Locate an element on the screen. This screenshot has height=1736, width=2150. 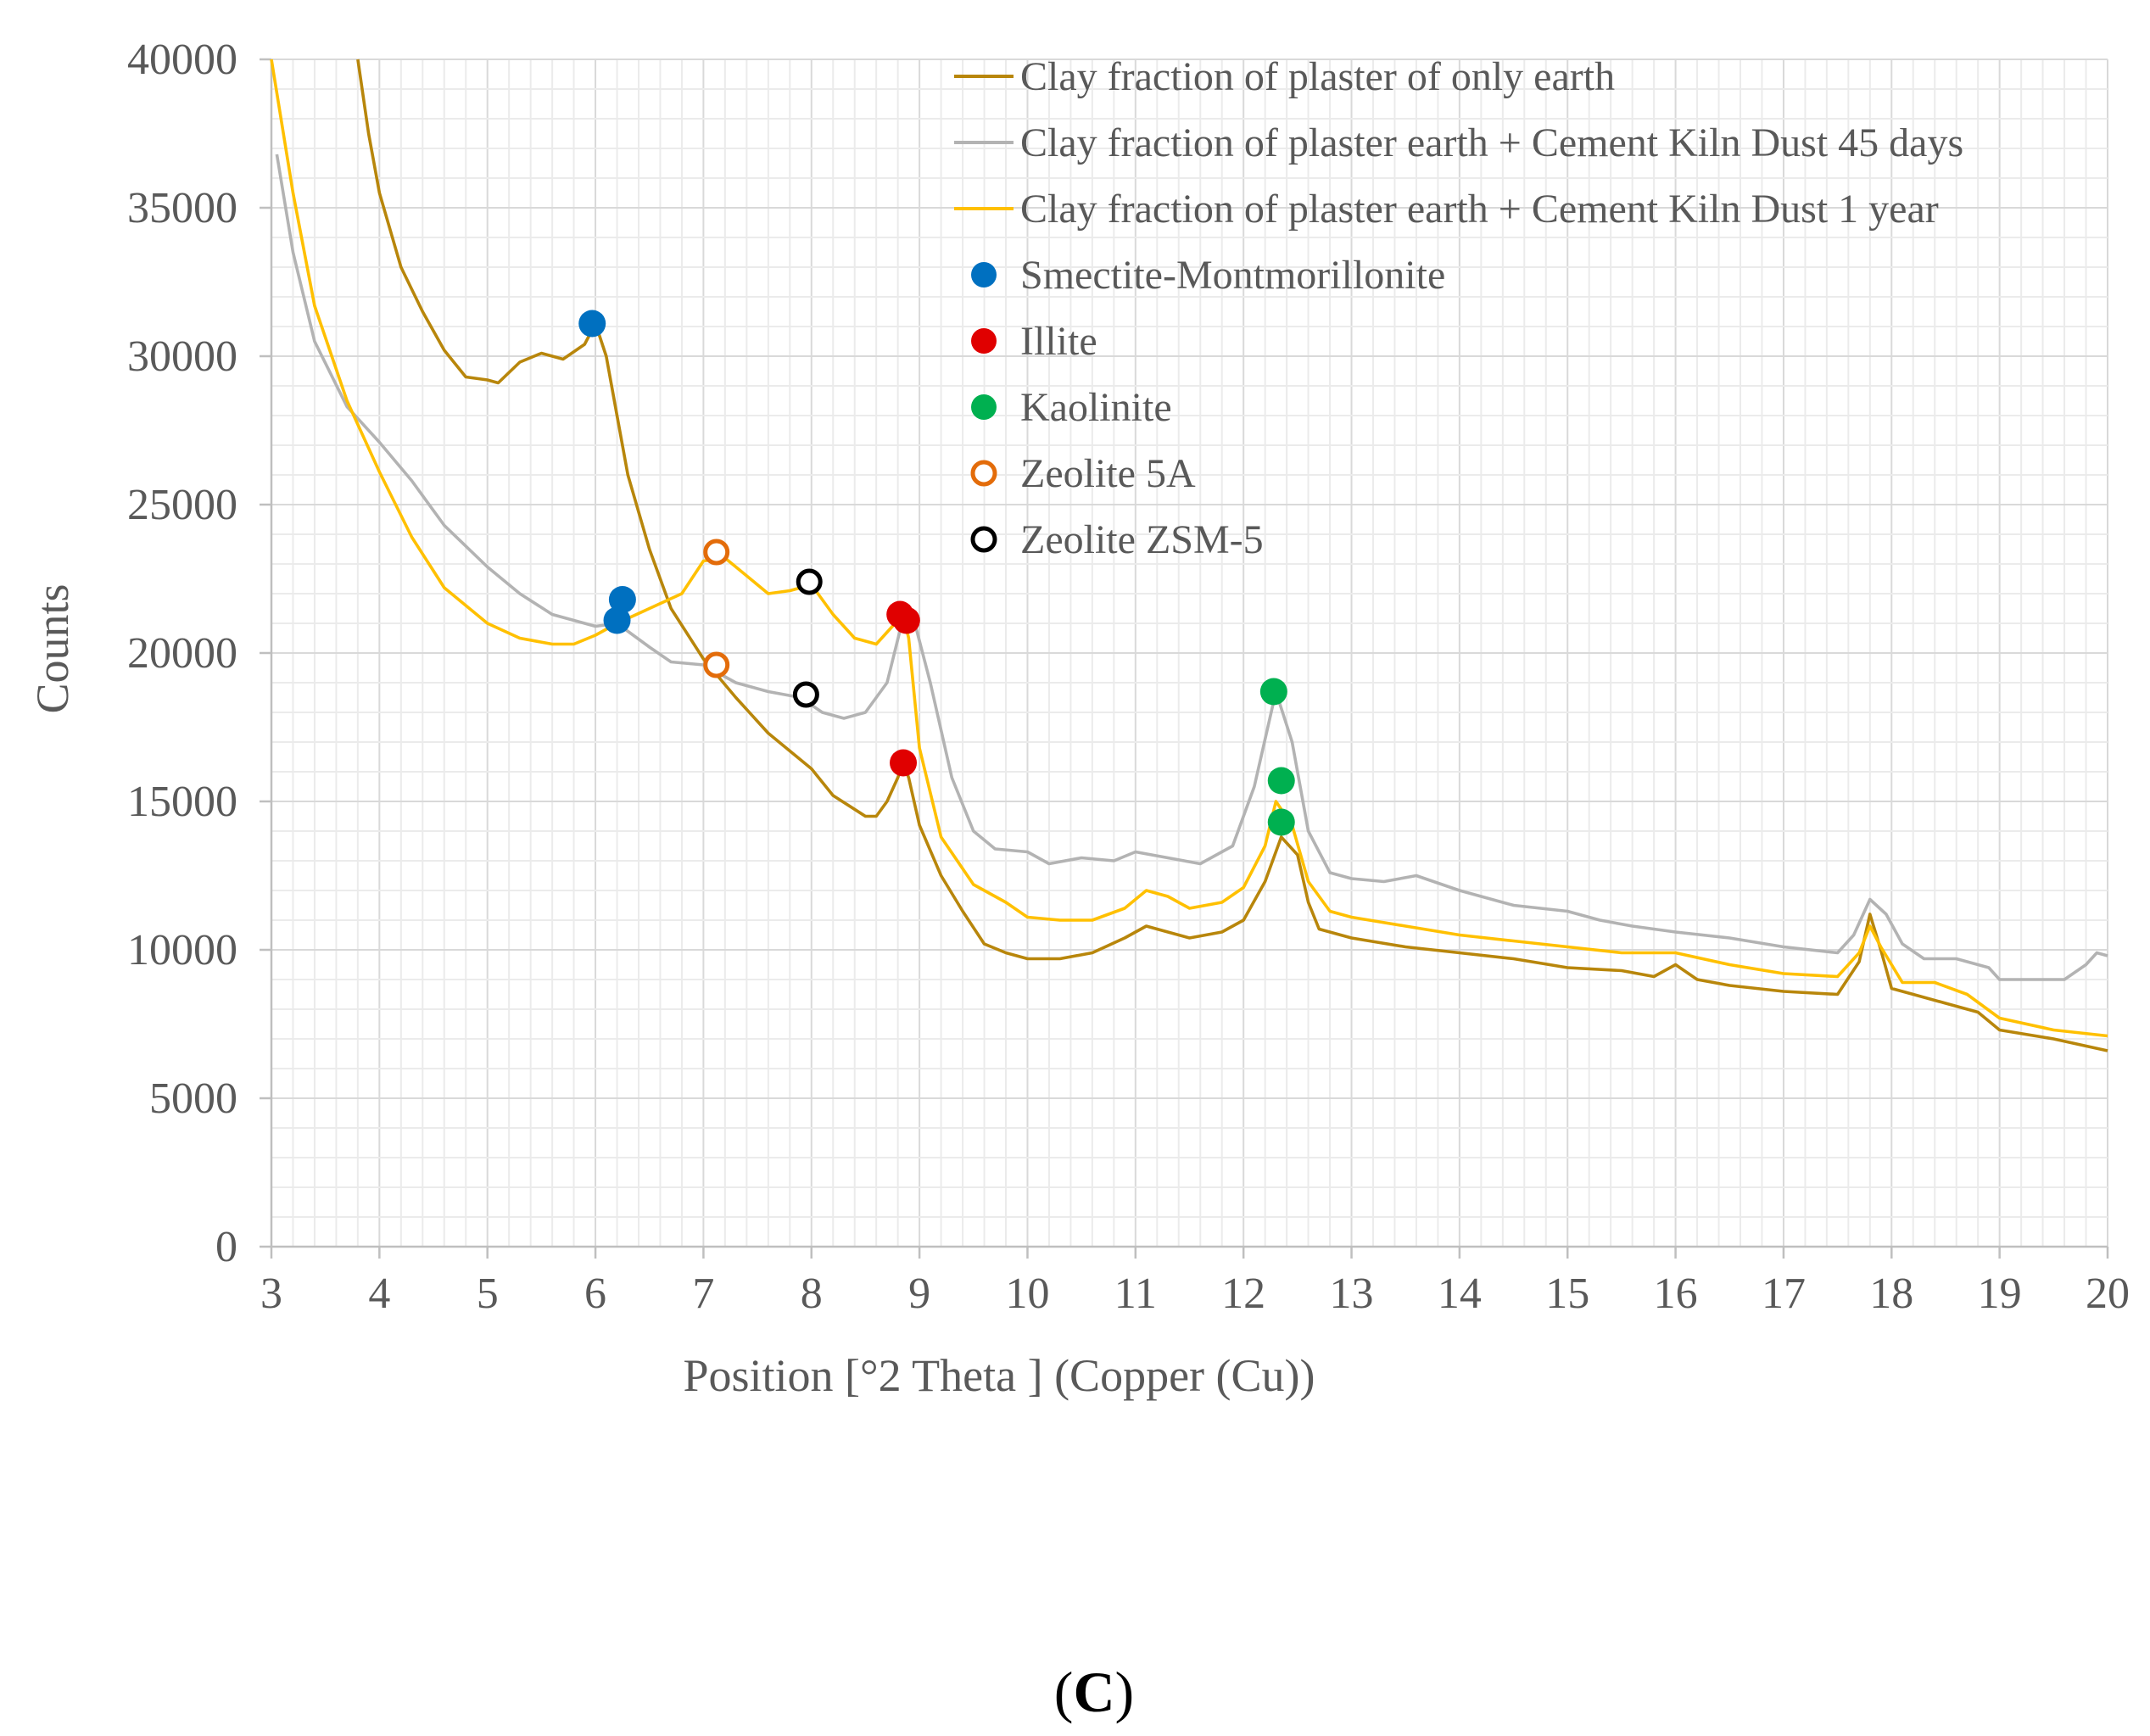
x-axis-ticks: 3 4 5 6 7 8 9 10 11 12 13 14 15 16 17 18 19 20 is located at coordinates (1195, 1282).